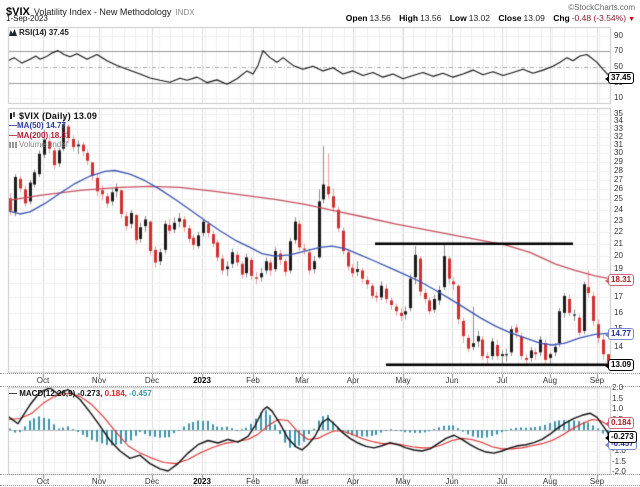 Image resolution: width=640 pixels, height=487 pixels. Describe the element at coordinates (618, 97) in the screenshot. I see `axis-tick-label: 10` at that location.